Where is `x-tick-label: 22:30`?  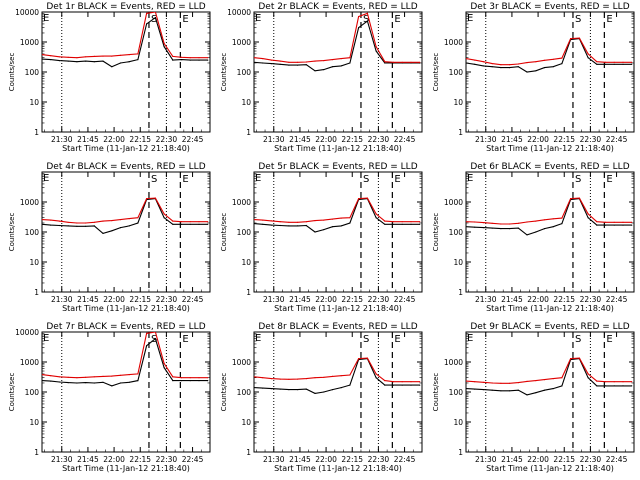 x-tick-label: 22:30 is located at coordinates (167, 459).